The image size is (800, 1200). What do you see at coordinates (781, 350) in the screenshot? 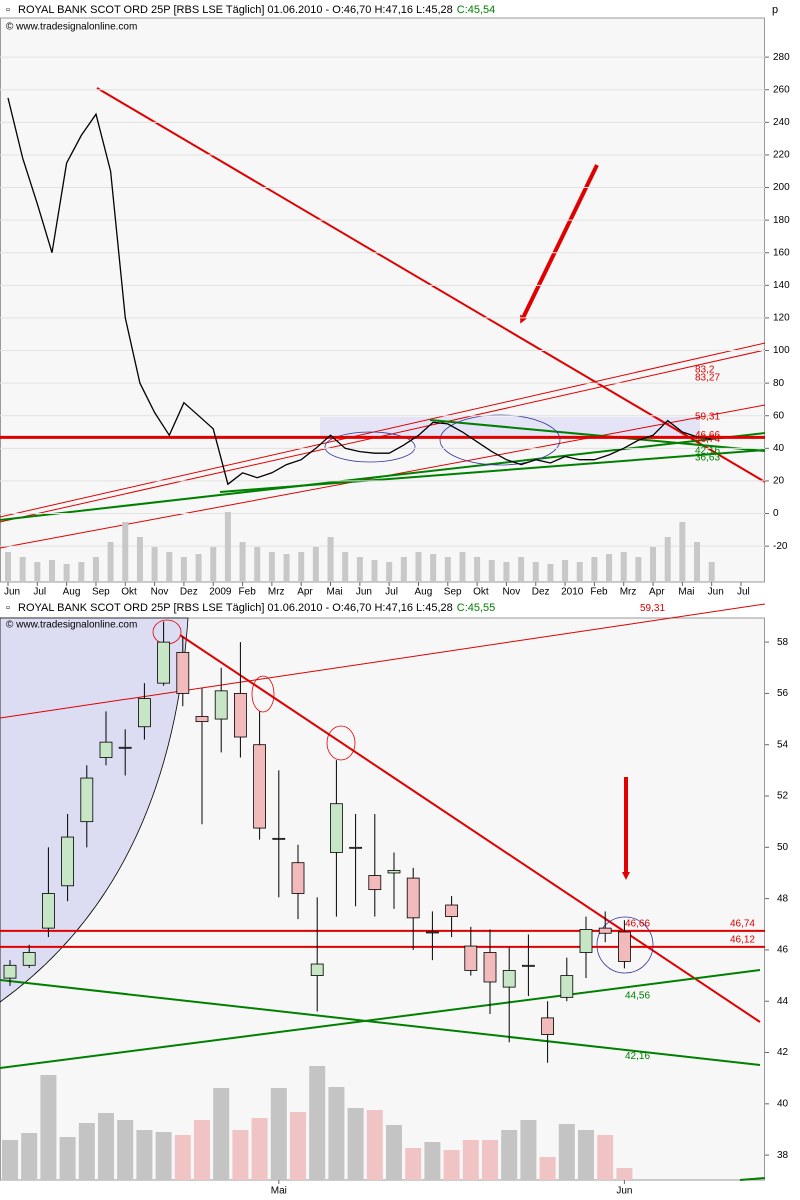
I see `y-tick-label: 100` at bounding box center [781, 350].